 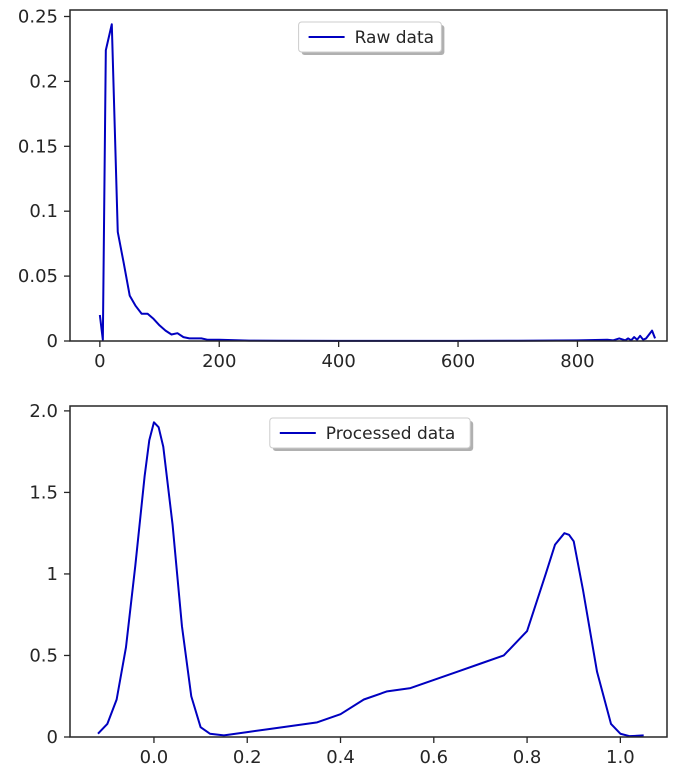 What do you see at coordinates (338, 361) in the screenshot?
I see `x-tick-label: 400` at bounding box center [338, 361].